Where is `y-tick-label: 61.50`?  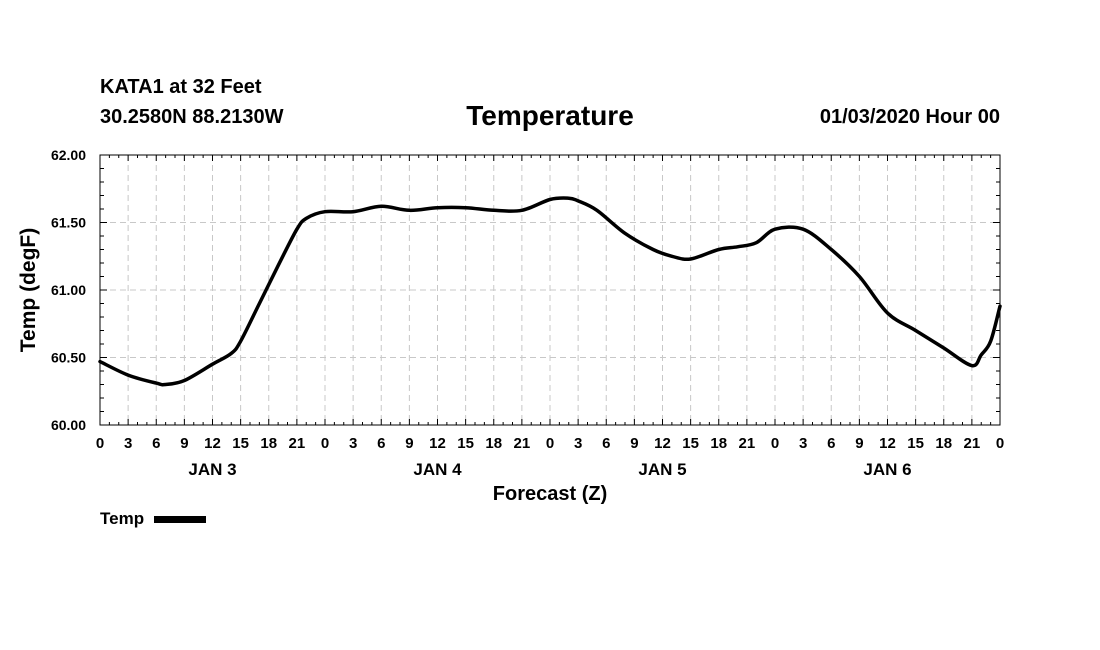
y-tick-label: 61.50 is located at coordinates (68, 223).